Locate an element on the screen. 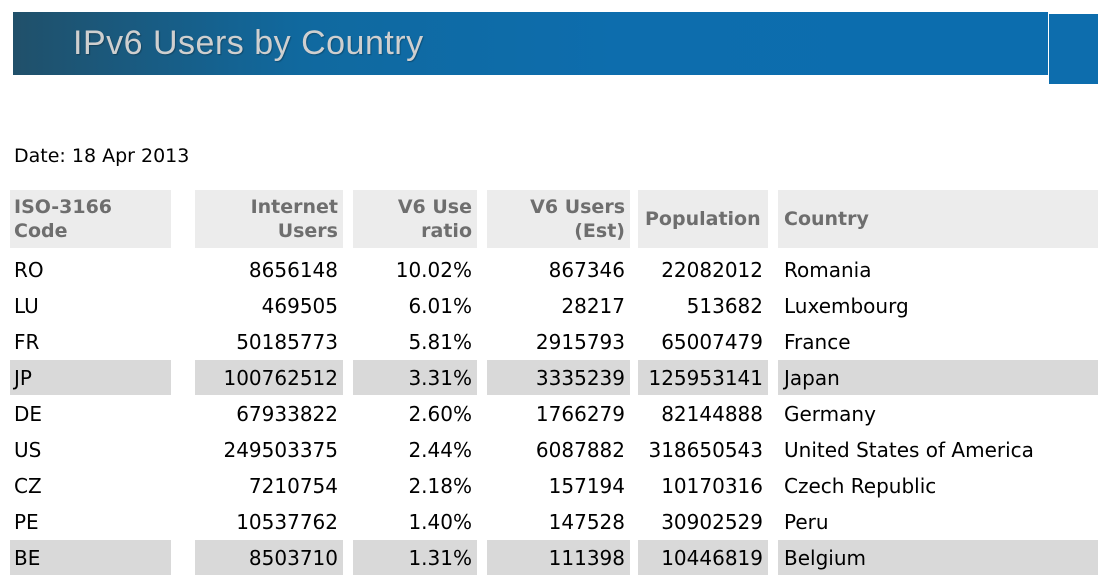 The image size is (1098, 576). cell-v6-users-est: 2915793 is located at coordinates (580, 341).